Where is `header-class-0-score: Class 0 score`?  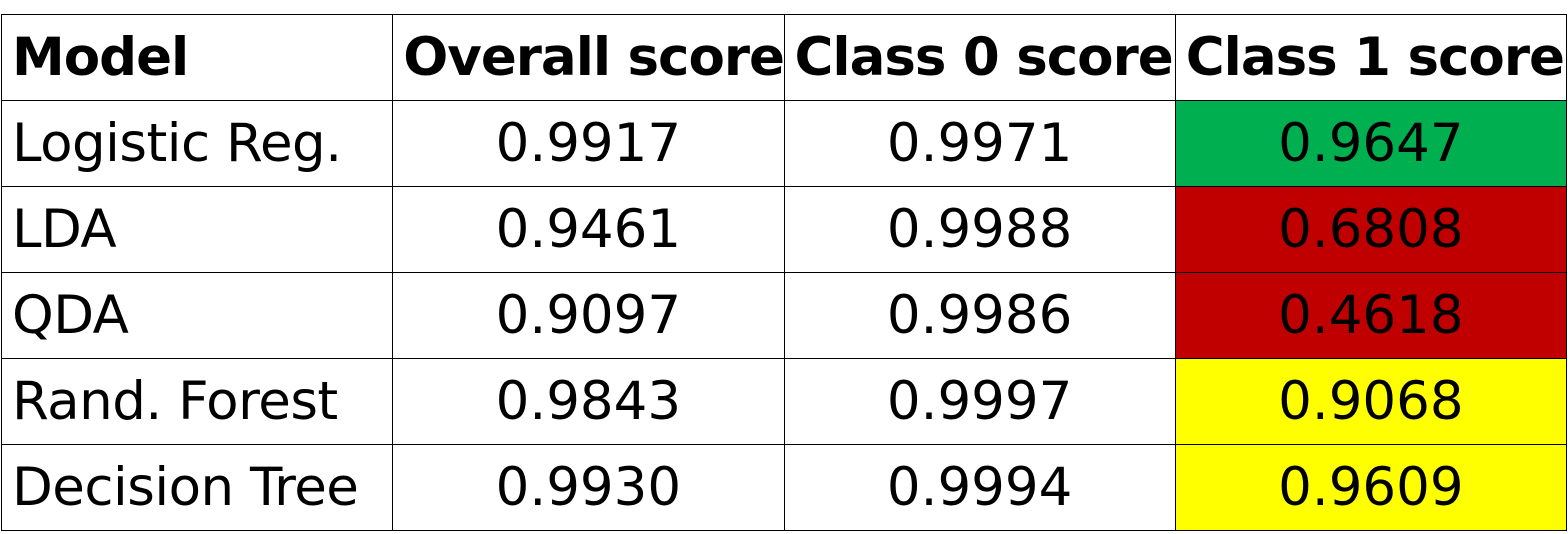 header-class-0-score: Class 0 score is located at coordinates (979, 57).